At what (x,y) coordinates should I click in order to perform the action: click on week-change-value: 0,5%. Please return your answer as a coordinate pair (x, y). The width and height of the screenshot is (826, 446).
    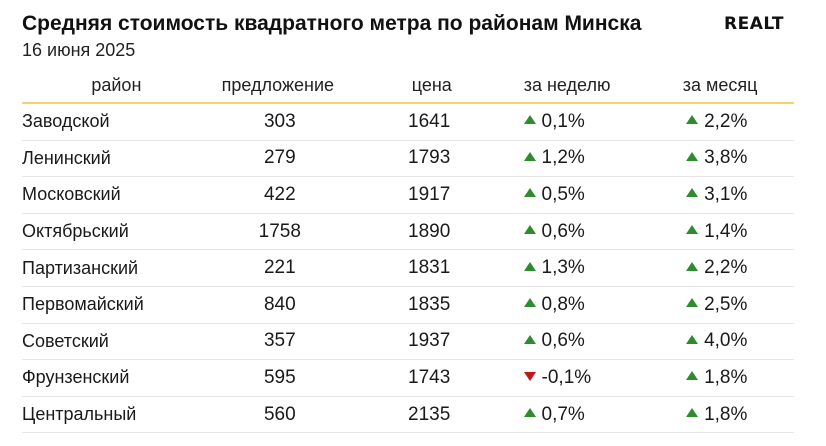
    Looking at the image, I should click on (563, 194).